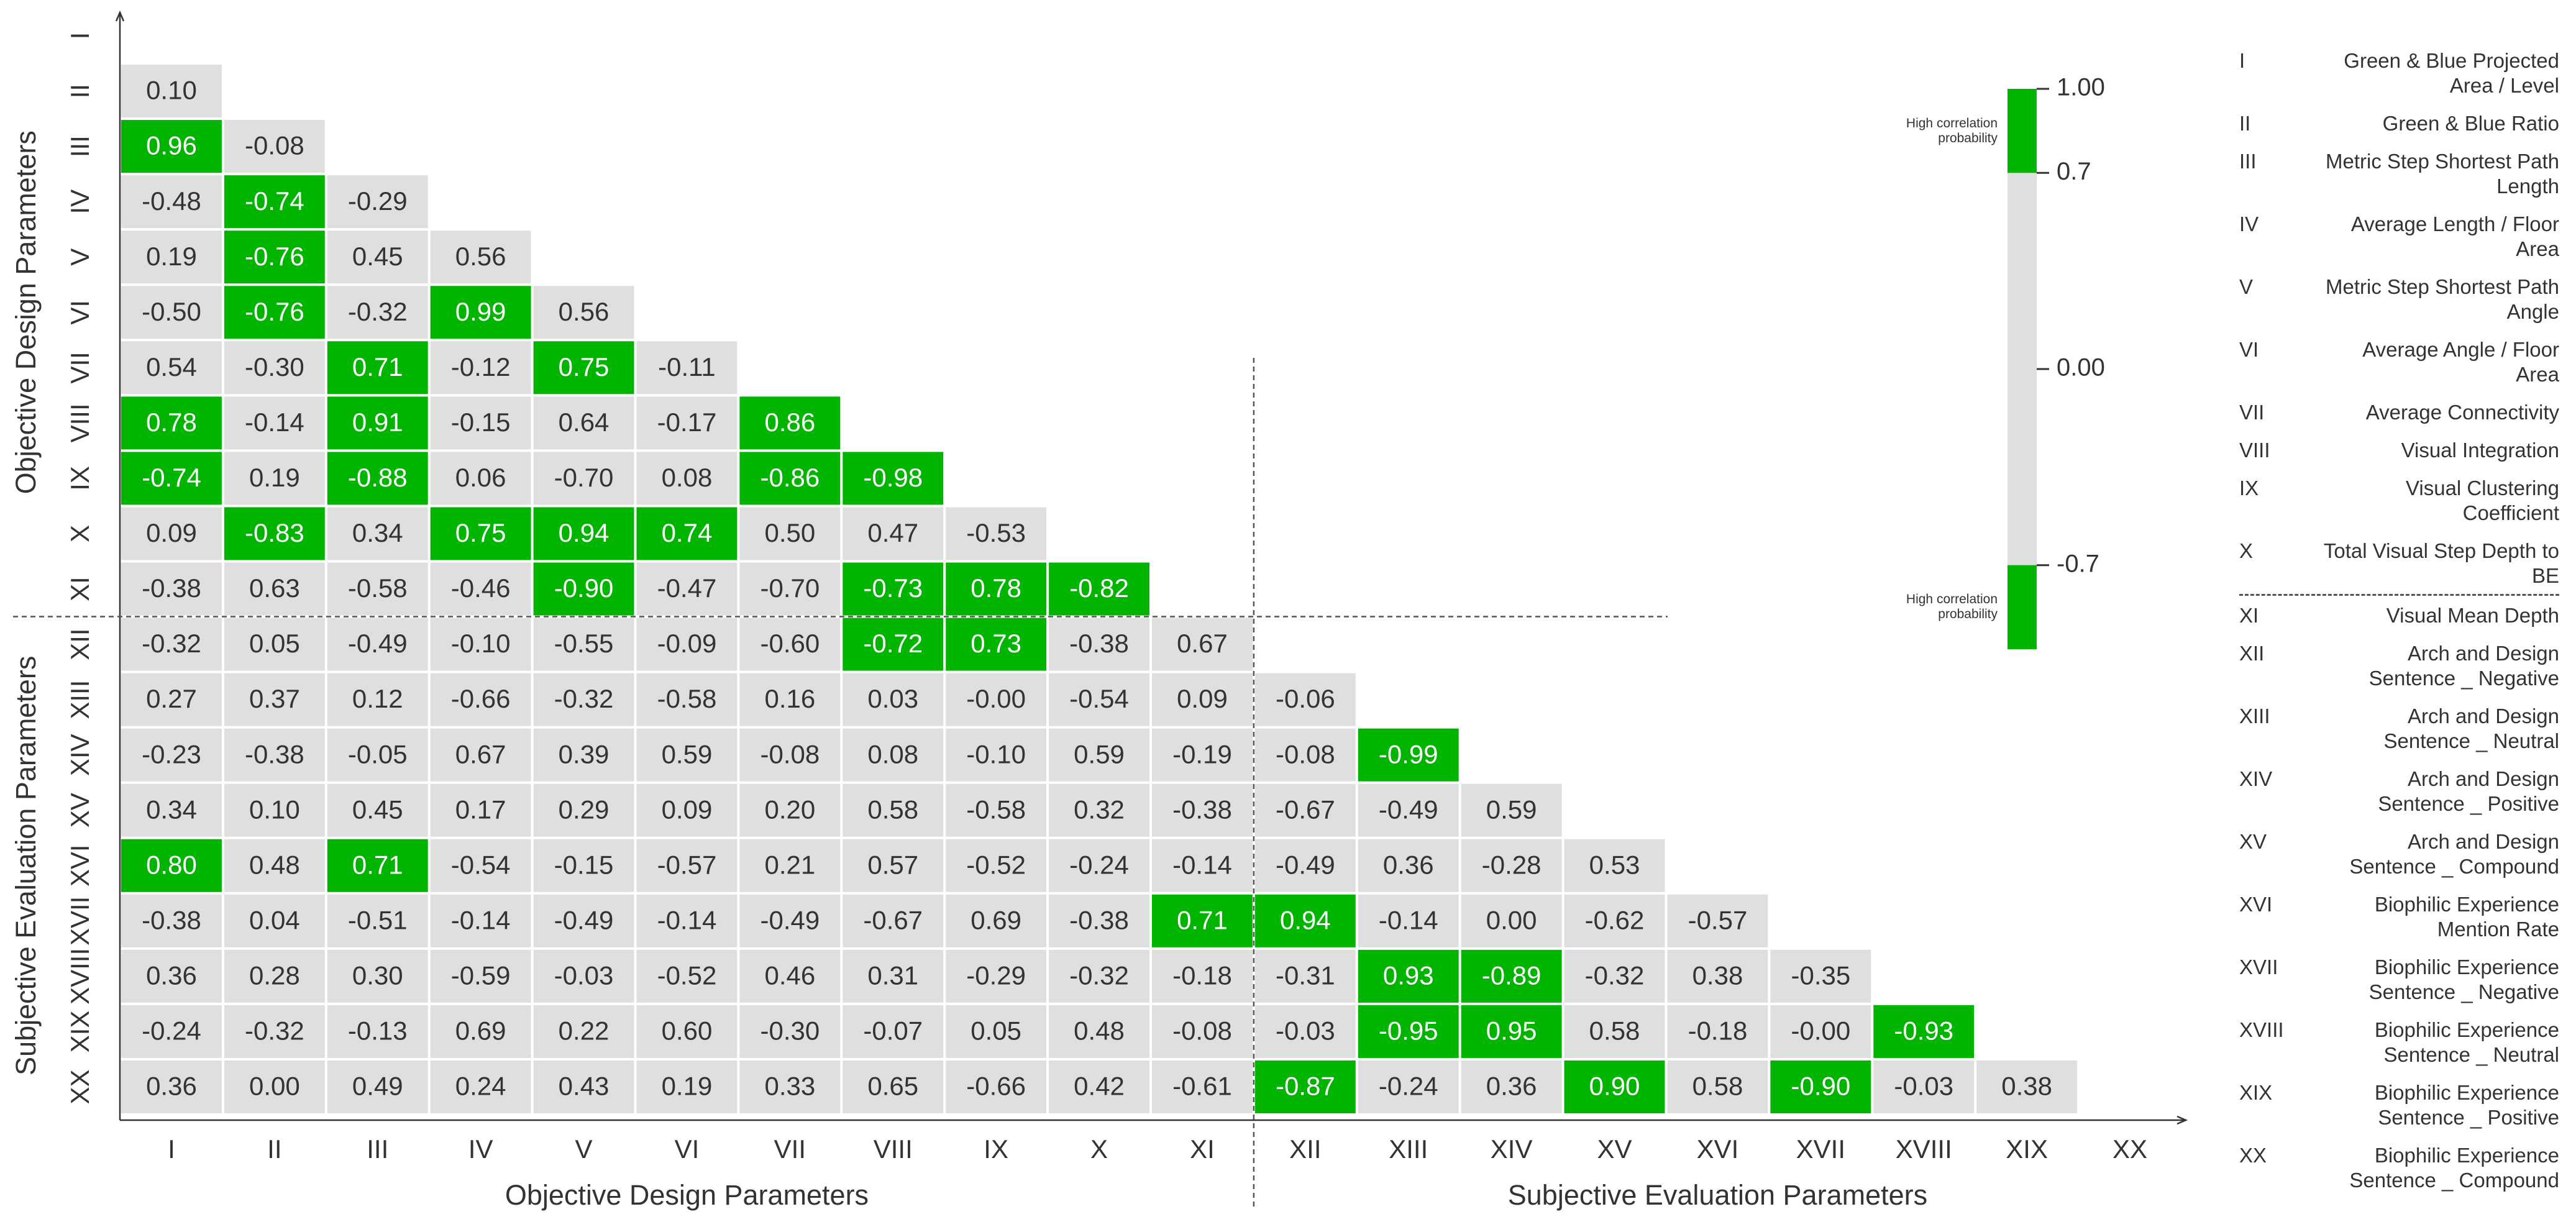 Image resolution: width=2576 pixels, height=1227 pixels. I want to click on cell-label: -0.93, so click(1923, 1031).